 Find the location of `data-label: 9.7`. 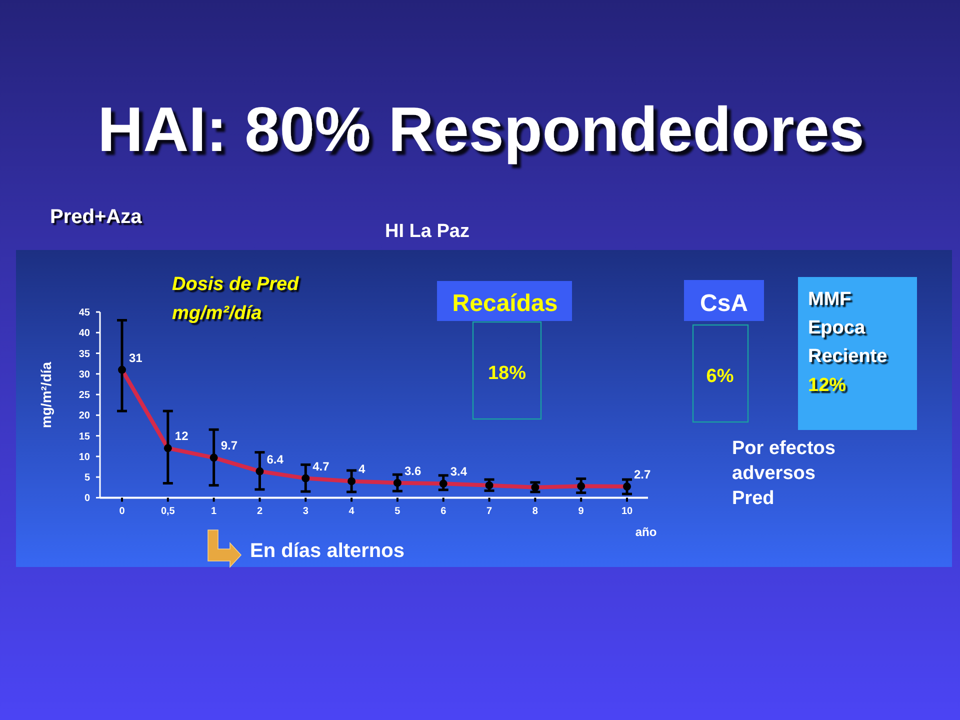

data-label: 9.7 is located at coordinates (229, 445).